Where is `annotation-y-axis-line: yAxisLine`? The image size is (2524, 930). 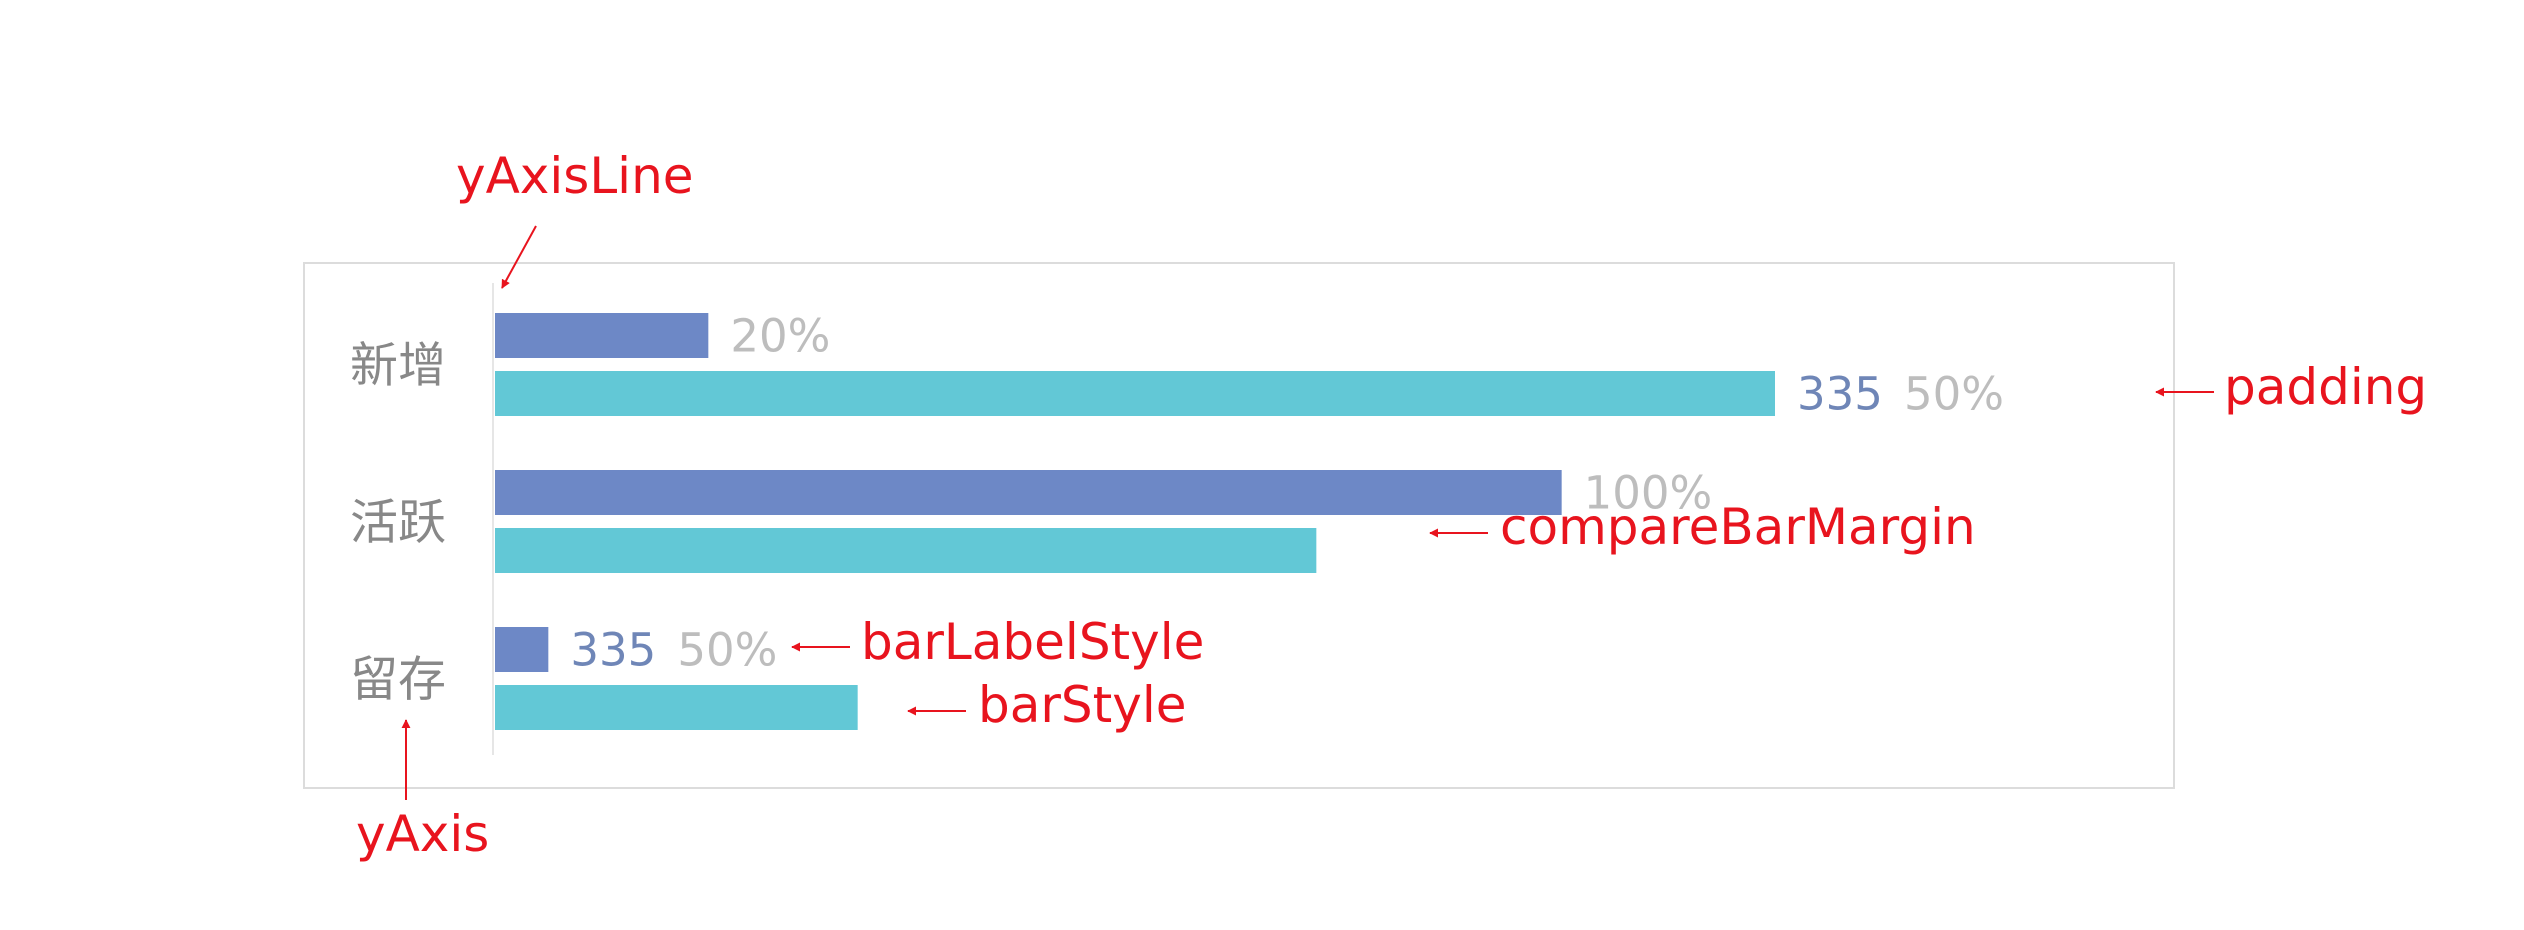 annotation-y-axis-line: yAxisLine is located at coordinates (575, 176).